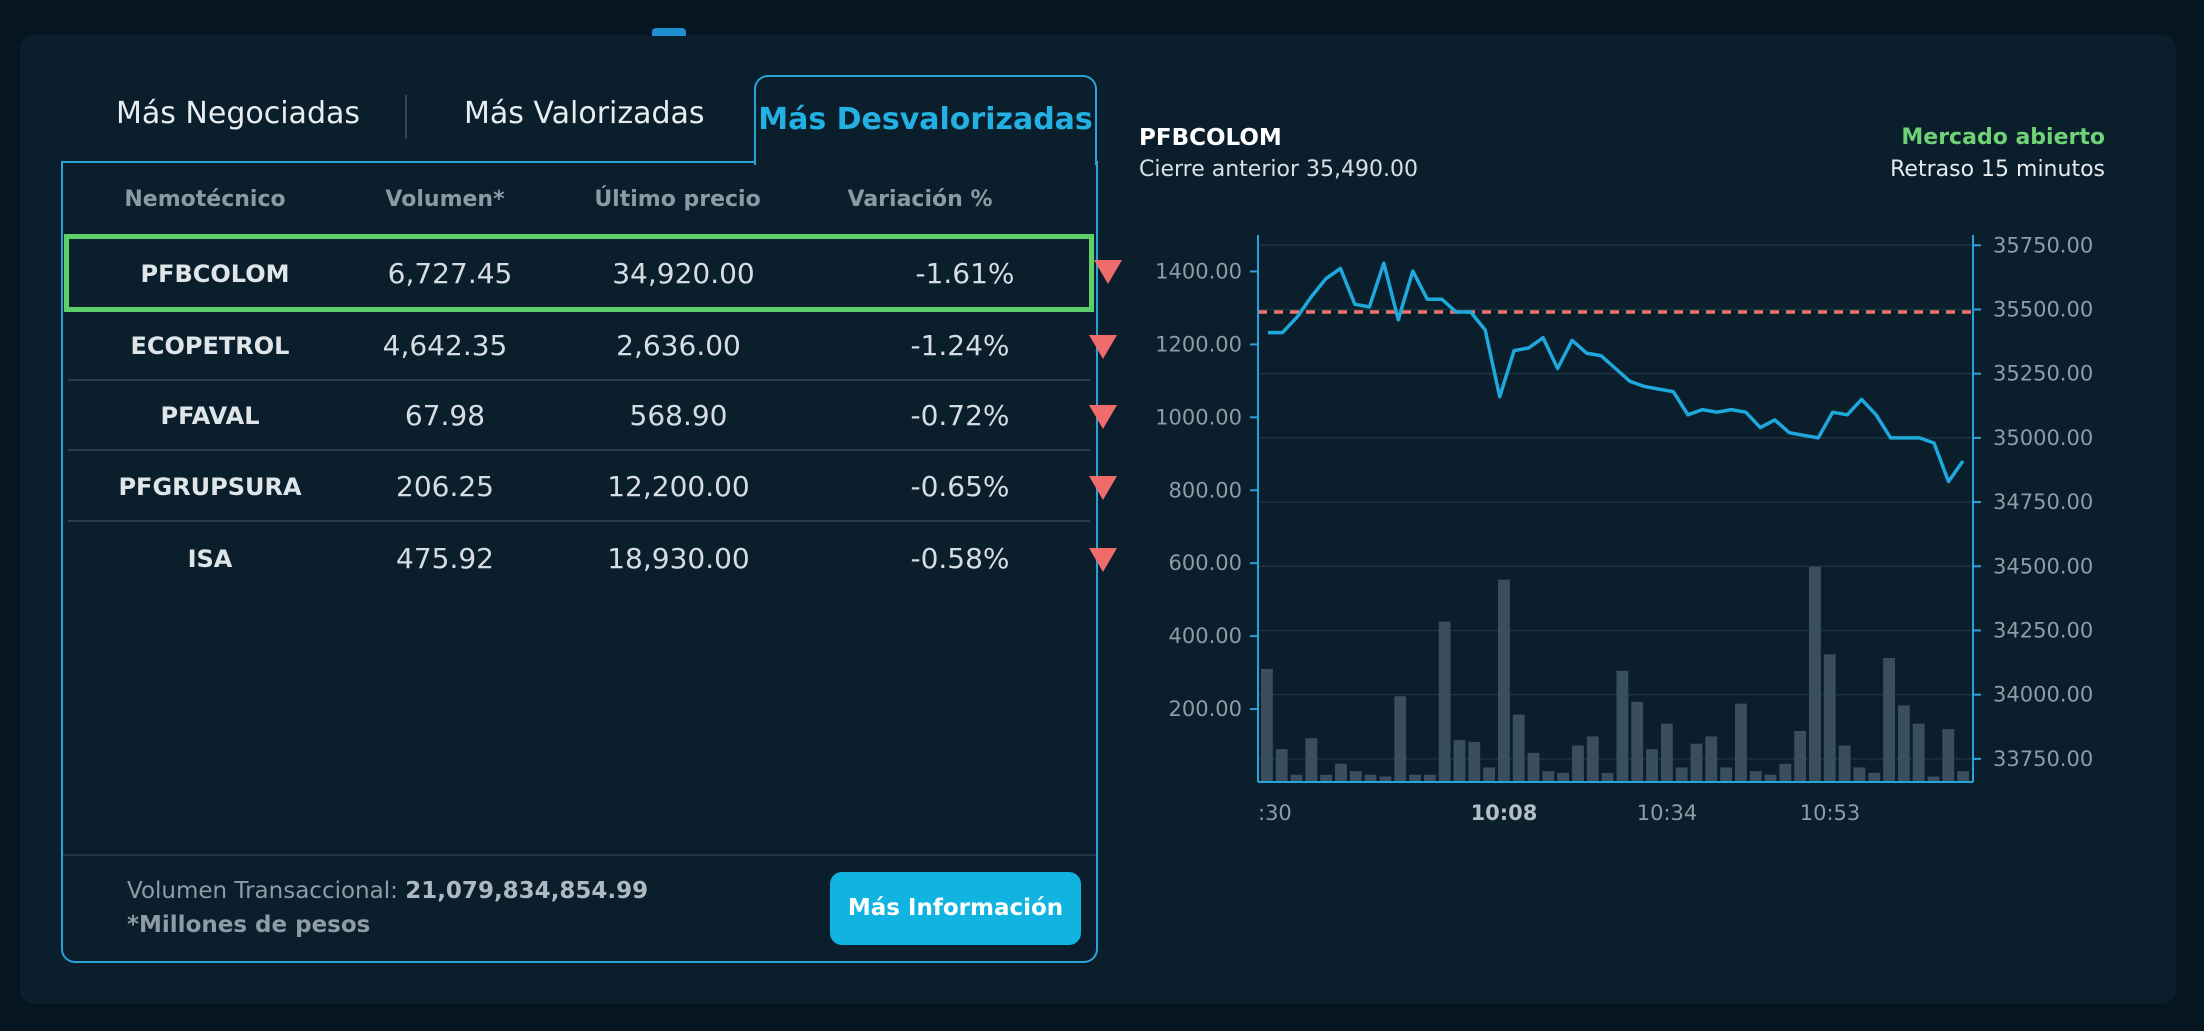 This screenshot has height=1031, width=2204. Describe the element at coordinates (1997, 169) in the screenshot. I see `delay-notice: Retraso 15 minutos` at that location.